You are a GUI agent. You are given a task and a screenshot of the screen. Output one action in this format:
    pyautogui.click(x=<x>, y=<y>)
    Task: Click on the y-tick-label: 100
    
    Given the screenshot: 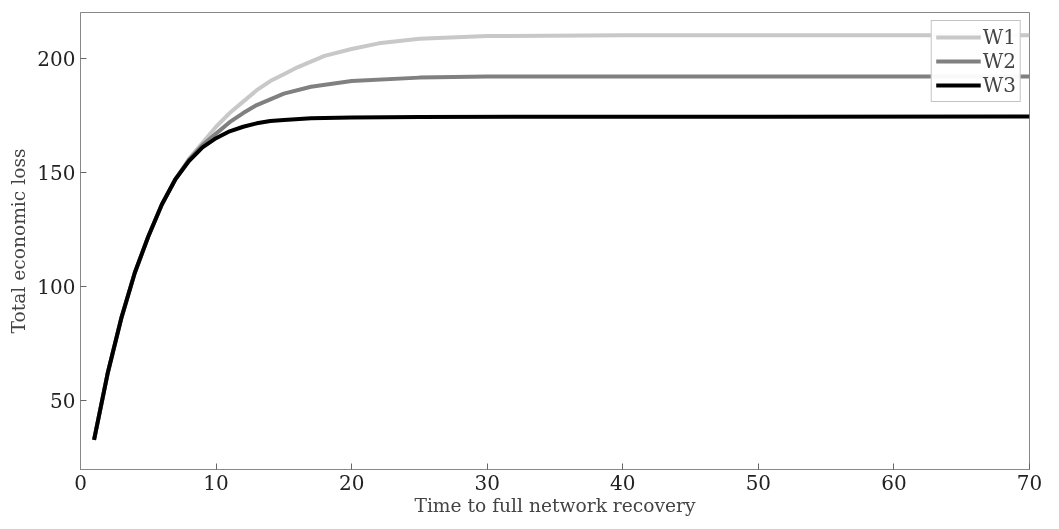 What is the action you would take?
    pyautogui.click(x=56, y=287)
    